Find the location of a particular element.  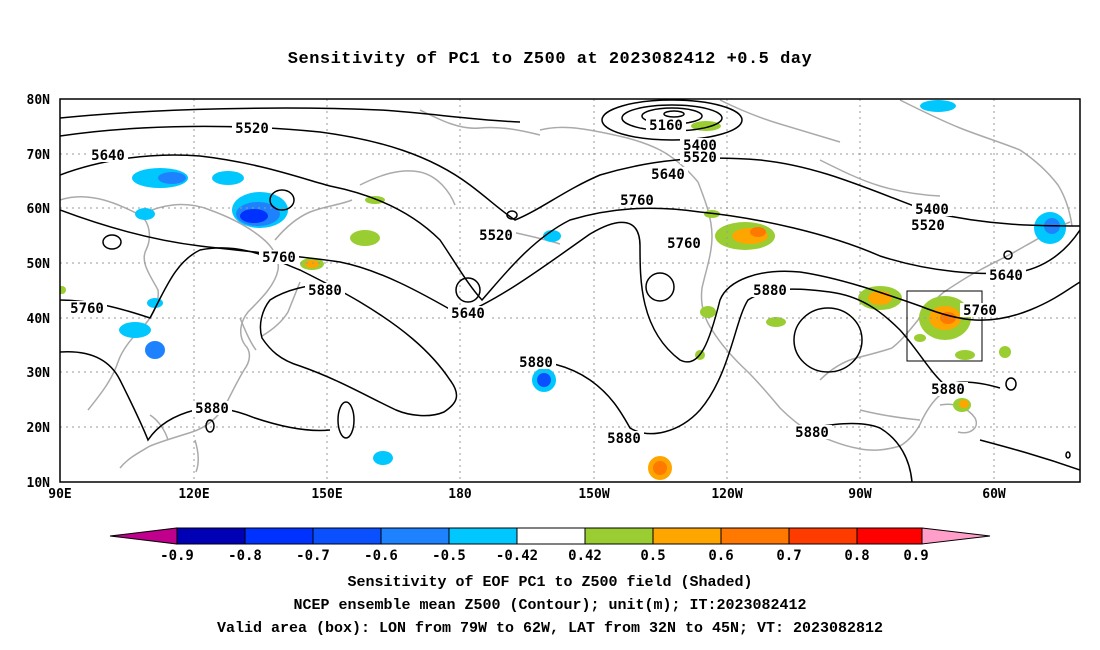

longitude-labels: 90E 120E 150E 180 150W 120W 90W 60W is located at coordinates (527, 494).